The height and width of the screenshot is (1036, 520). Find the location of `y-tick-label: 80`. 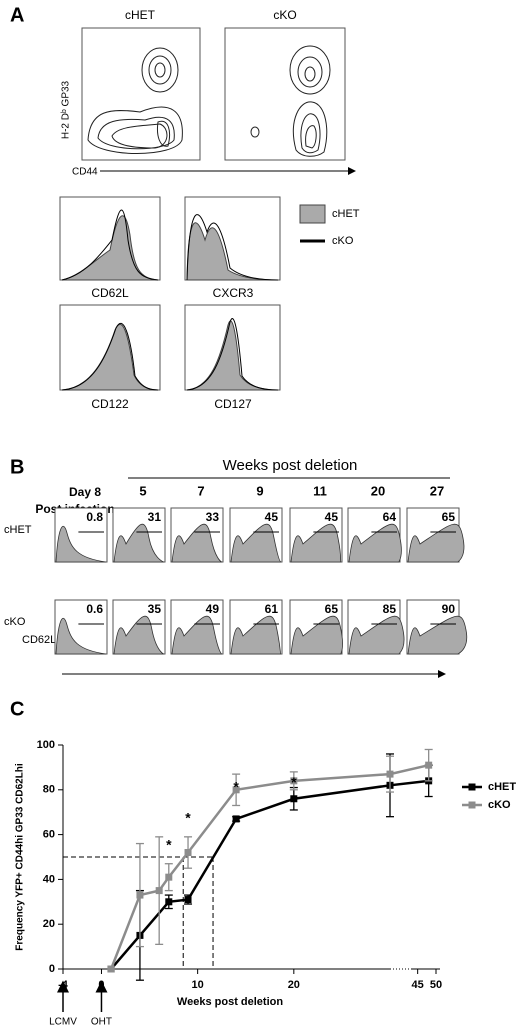

y-tick-label: 80 is located at coordinates (49, 790).